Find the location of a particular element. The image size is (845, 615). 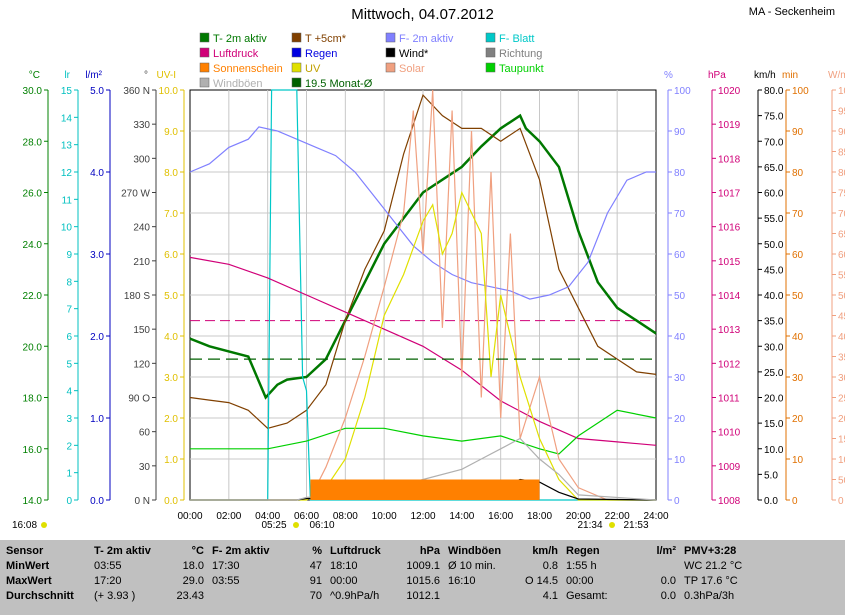

legend-label: UV is located at coordinates (313, 69).